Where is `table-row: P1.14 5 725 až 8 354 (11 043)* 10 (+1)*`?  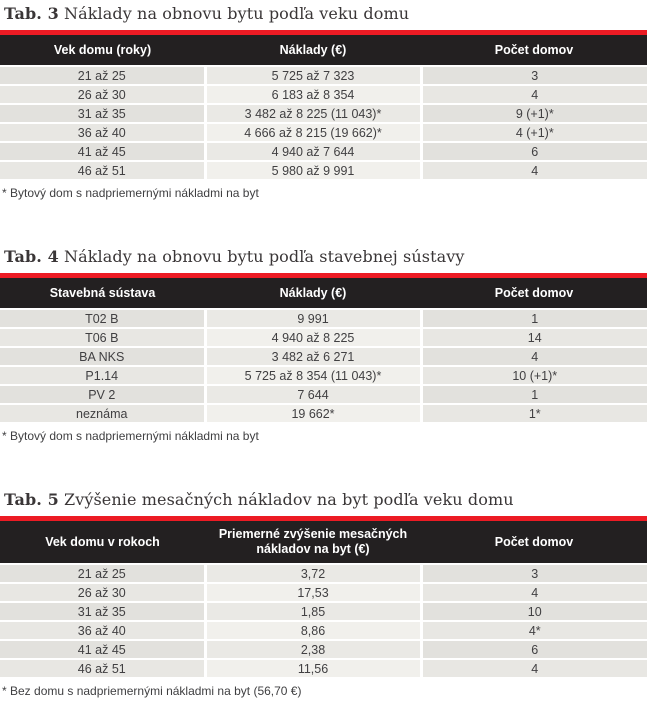 table-row: P1.14 5 725 až 8 354 (11 043)* 10 (+1)* is located at coordinates (323, 375).